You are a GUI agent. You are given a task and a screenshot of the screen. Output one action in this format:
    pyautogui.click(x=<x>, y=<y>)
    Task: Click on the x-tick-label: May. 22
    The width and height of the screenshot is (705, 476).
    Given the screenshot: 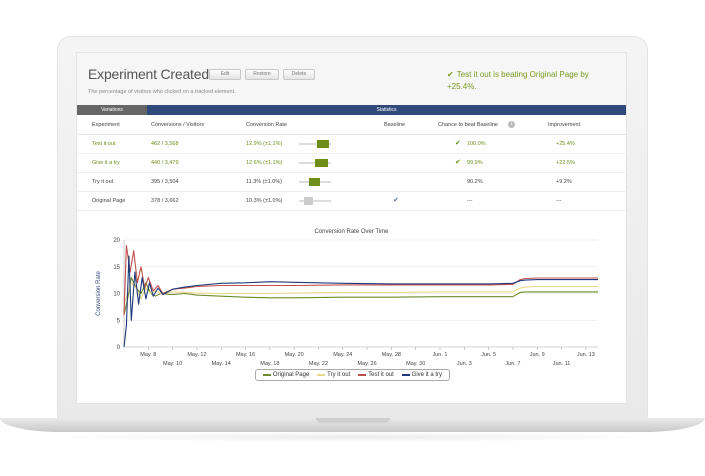 What is the action you would take?
    pyautogui.click(x=318, y=364)
    